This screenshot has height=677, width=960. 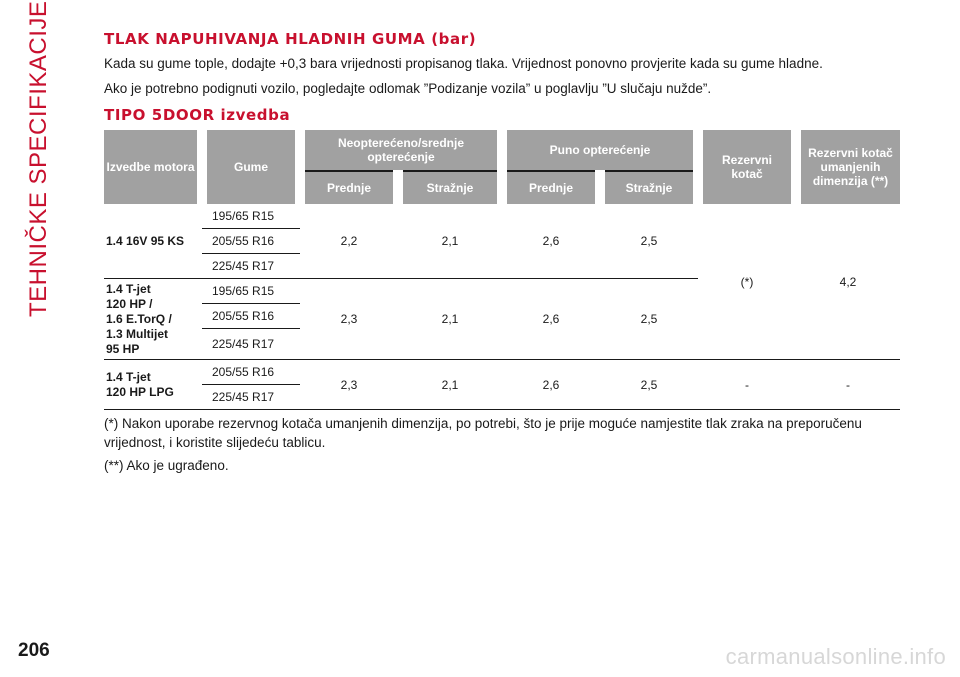 I want to click on header-partial-rear: Stražnje, so click(x=452, y=187).